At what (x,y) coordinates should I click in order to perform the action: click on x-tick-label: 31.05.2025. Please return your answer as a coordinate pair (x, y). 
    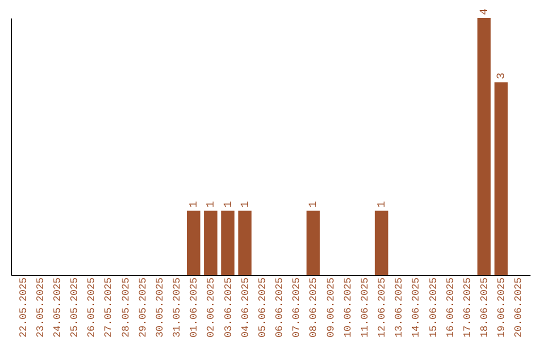
    Looking at the image, I should click on (178, 308).